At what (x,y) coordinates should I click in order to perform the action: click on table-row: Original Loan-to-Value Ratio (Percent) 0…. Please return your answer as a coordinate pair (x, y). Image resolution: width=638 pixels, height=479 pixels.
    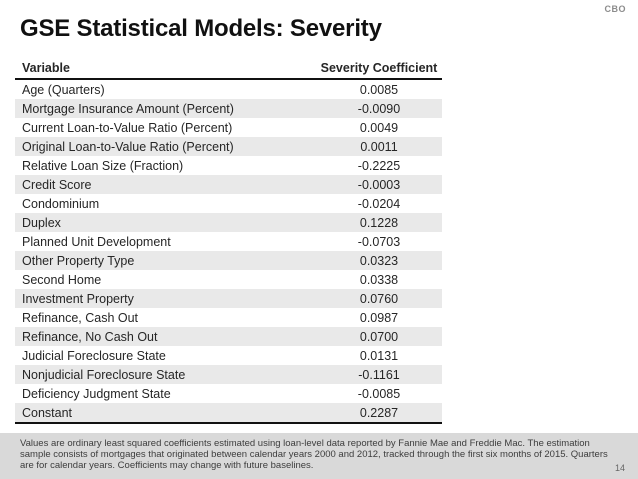
    Looking at the image, I should click on (228, 146).